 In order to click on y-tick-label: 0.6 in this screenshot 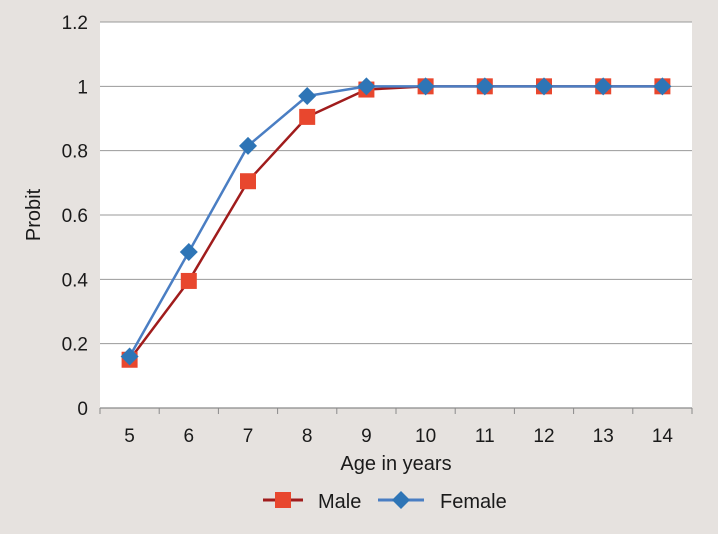, I will do `click(75, 216)`.